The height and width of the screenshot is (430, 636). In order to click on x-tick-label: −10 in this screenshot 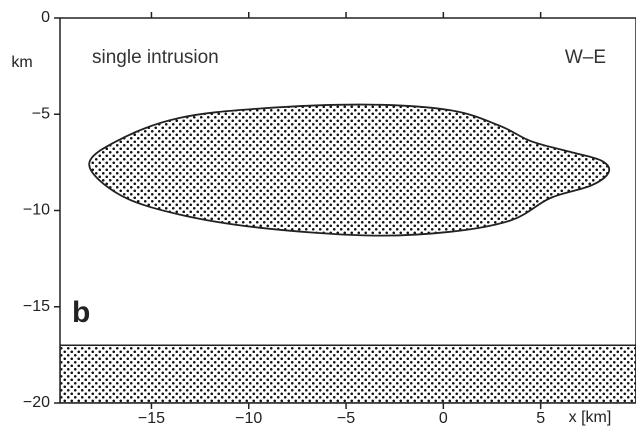, I will do `click(248, 418)`.